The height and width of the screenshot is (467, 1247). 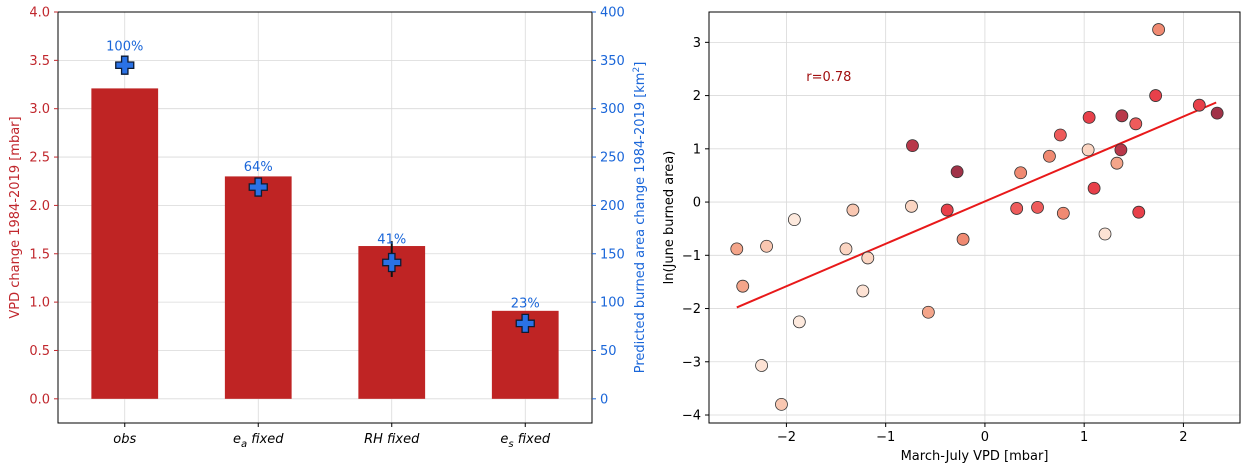 What do you see at coordinates (39, 13) in the screenshot?
I see `y-tick-label: 4.0` at bounding box center [39, 13].